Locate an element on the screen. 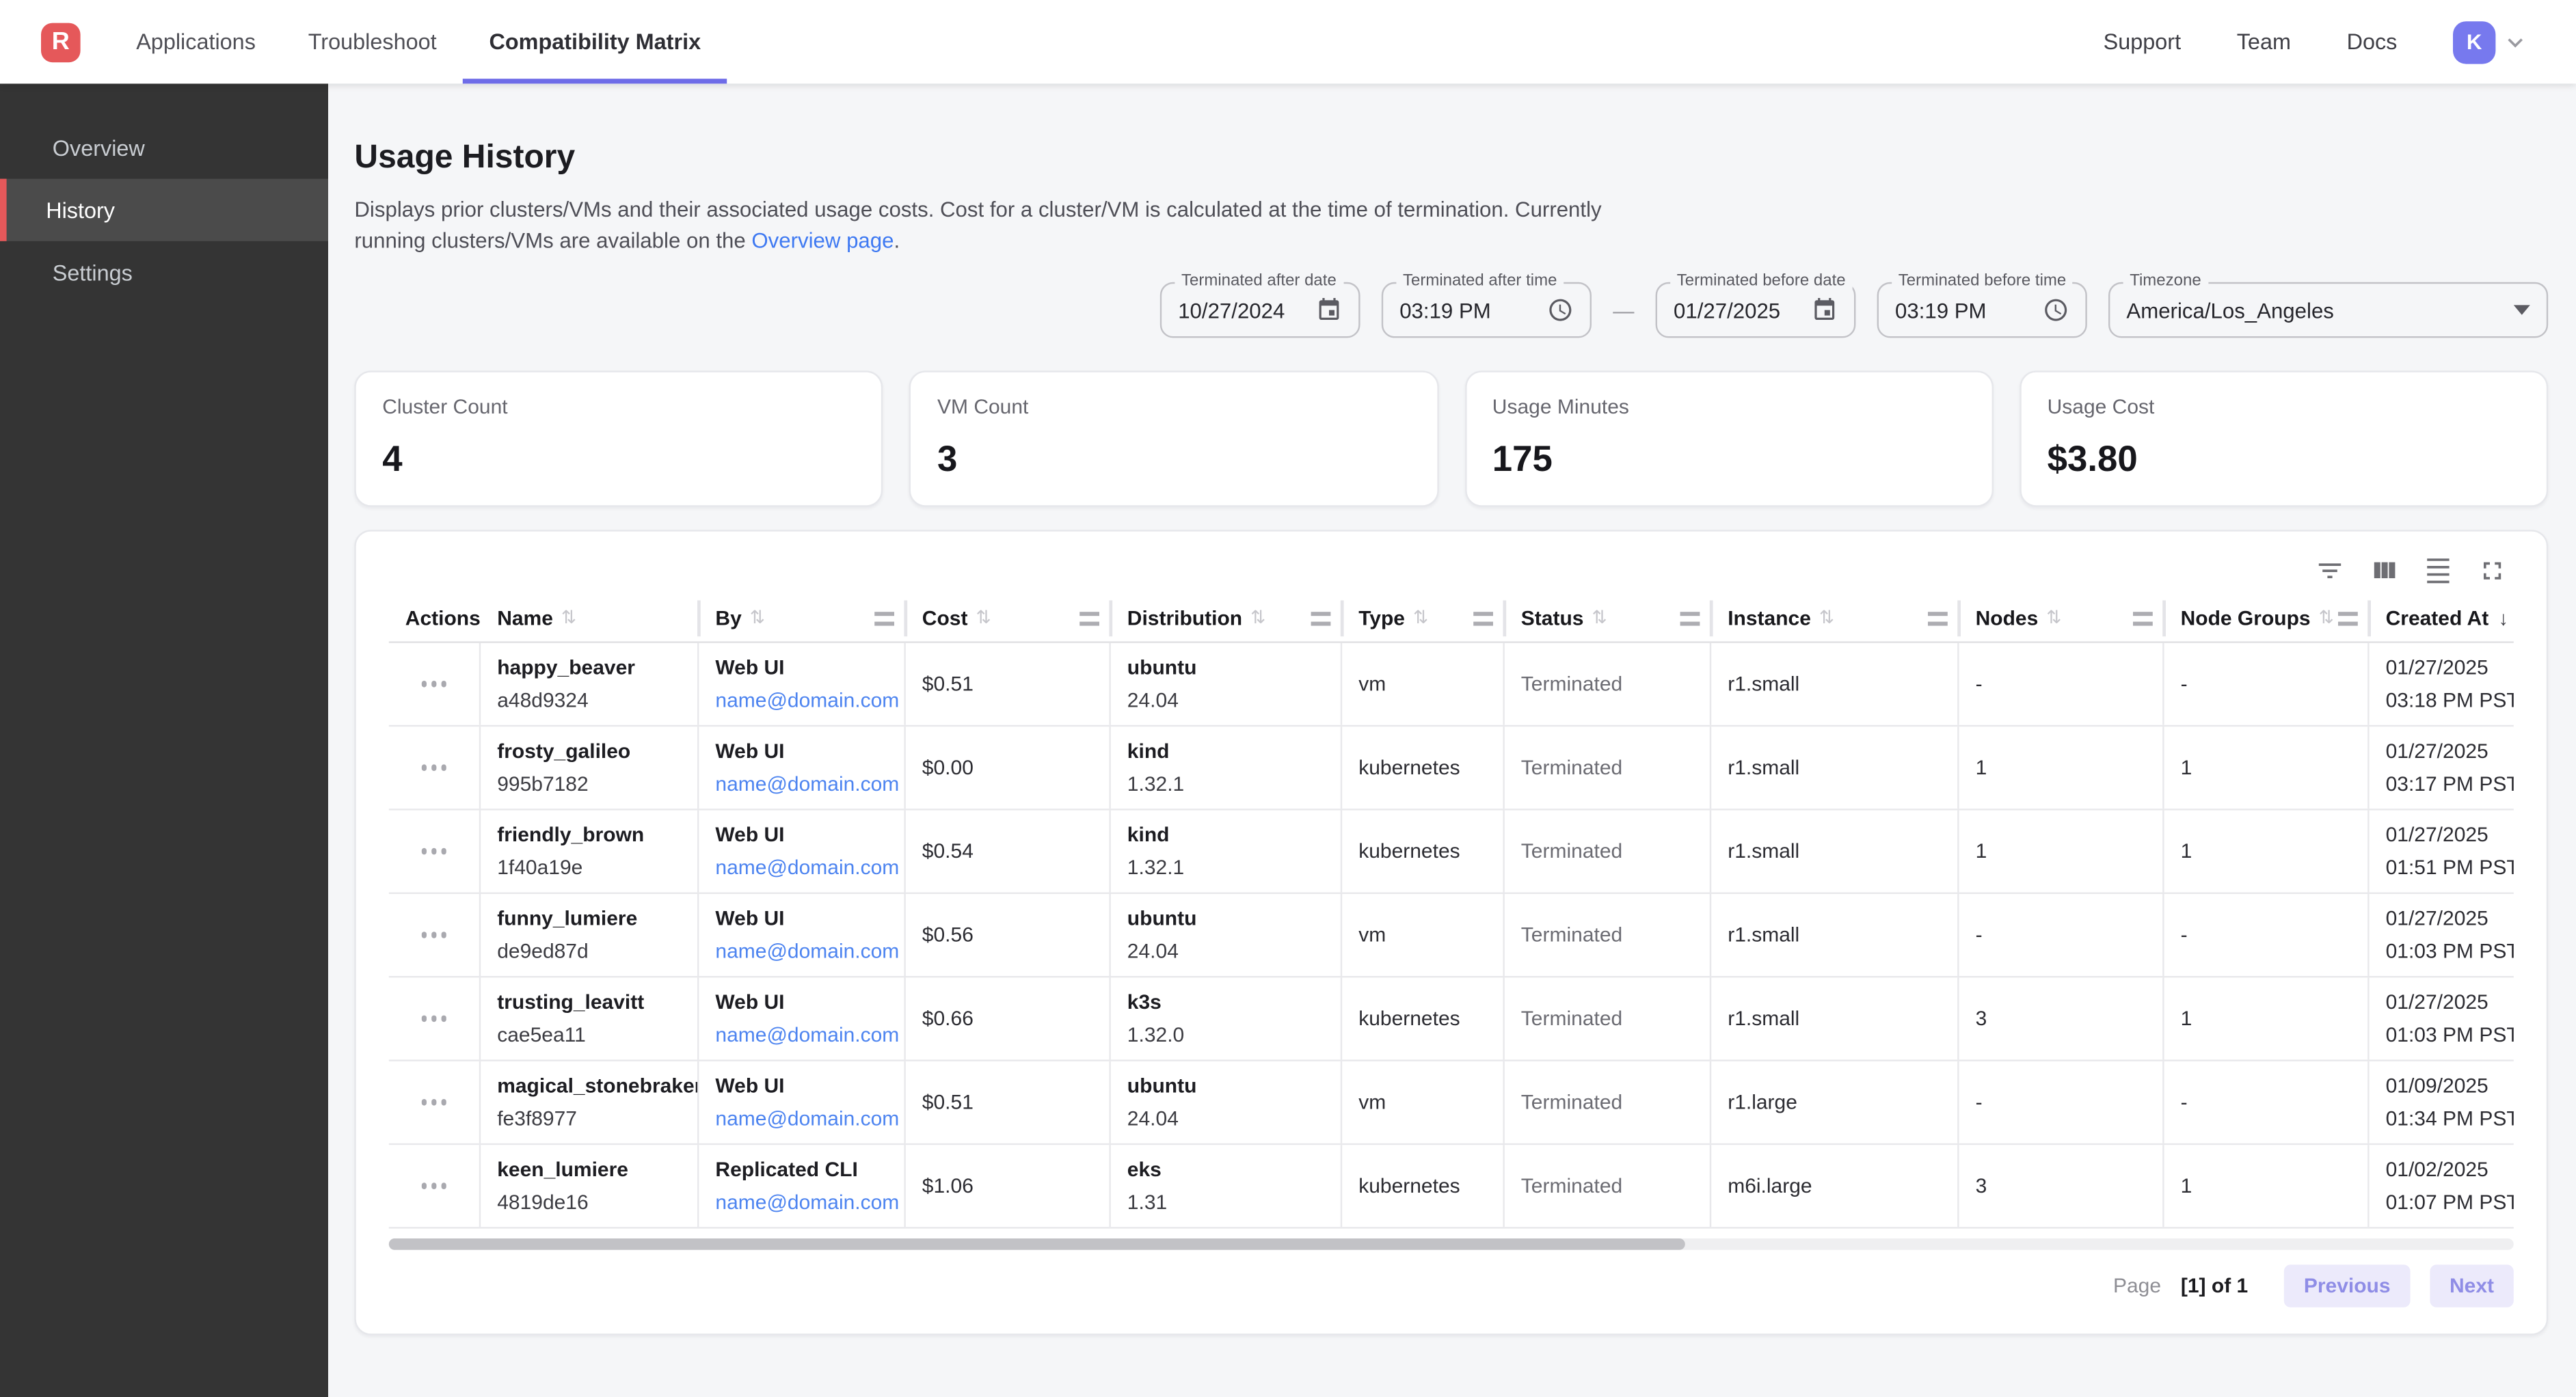 Image resolution: width=2576 pixels, height=1397 pixels. select-caret-icon is located at coordinates (2521, 310).